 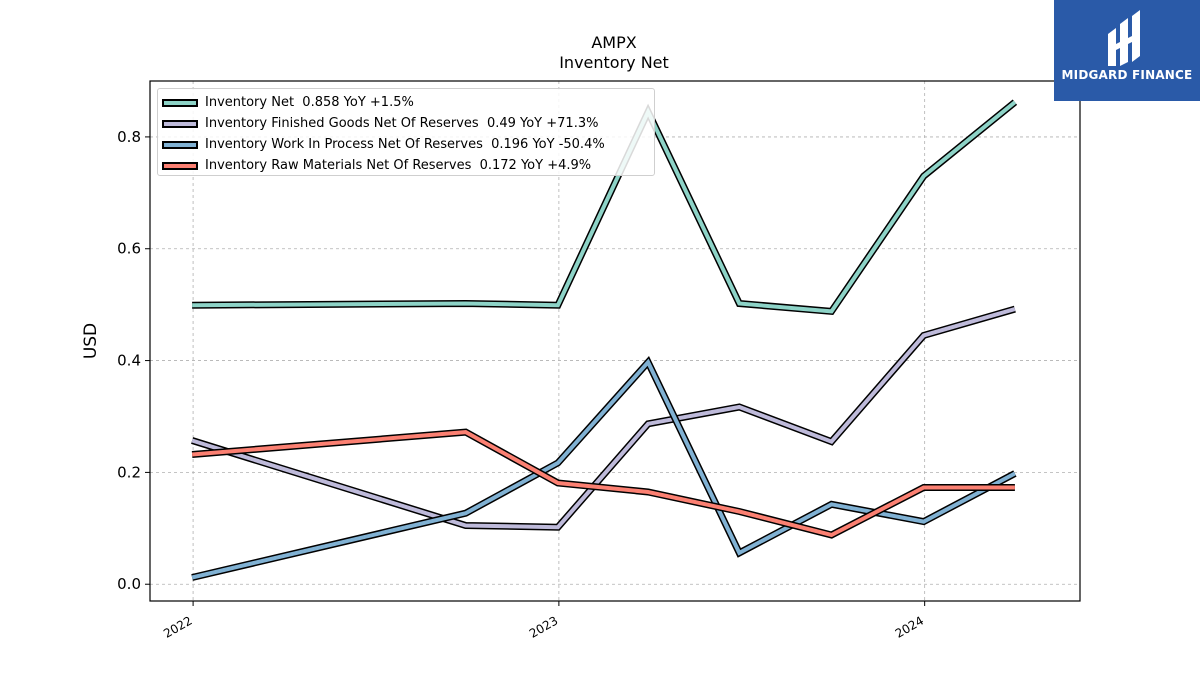 I want to click on midgard-finance-logo-icon, so click(x=1124, y=38).